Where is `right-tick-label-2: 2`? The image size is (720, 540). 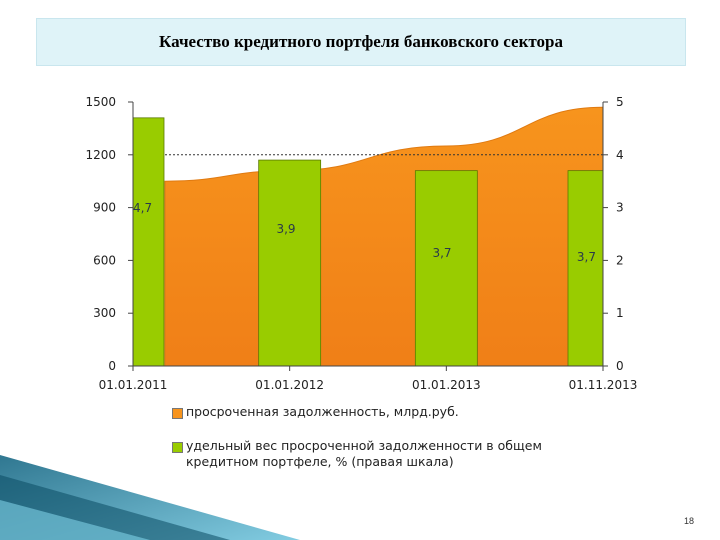 right-tick-label-2: 2 is located at coordinates (620, 260).